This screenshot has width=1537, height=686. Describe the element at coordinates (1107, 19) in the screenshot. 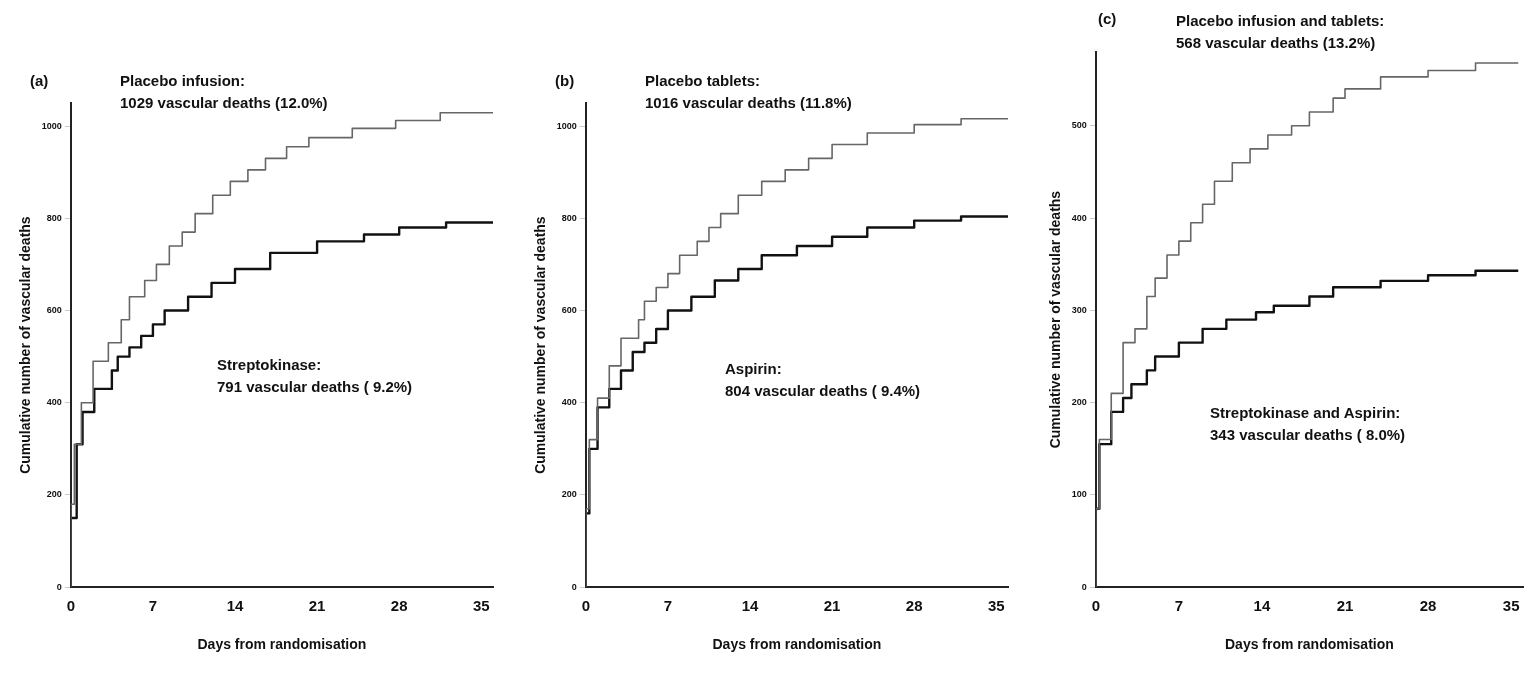

I see `chart-title: (c)` at that location.